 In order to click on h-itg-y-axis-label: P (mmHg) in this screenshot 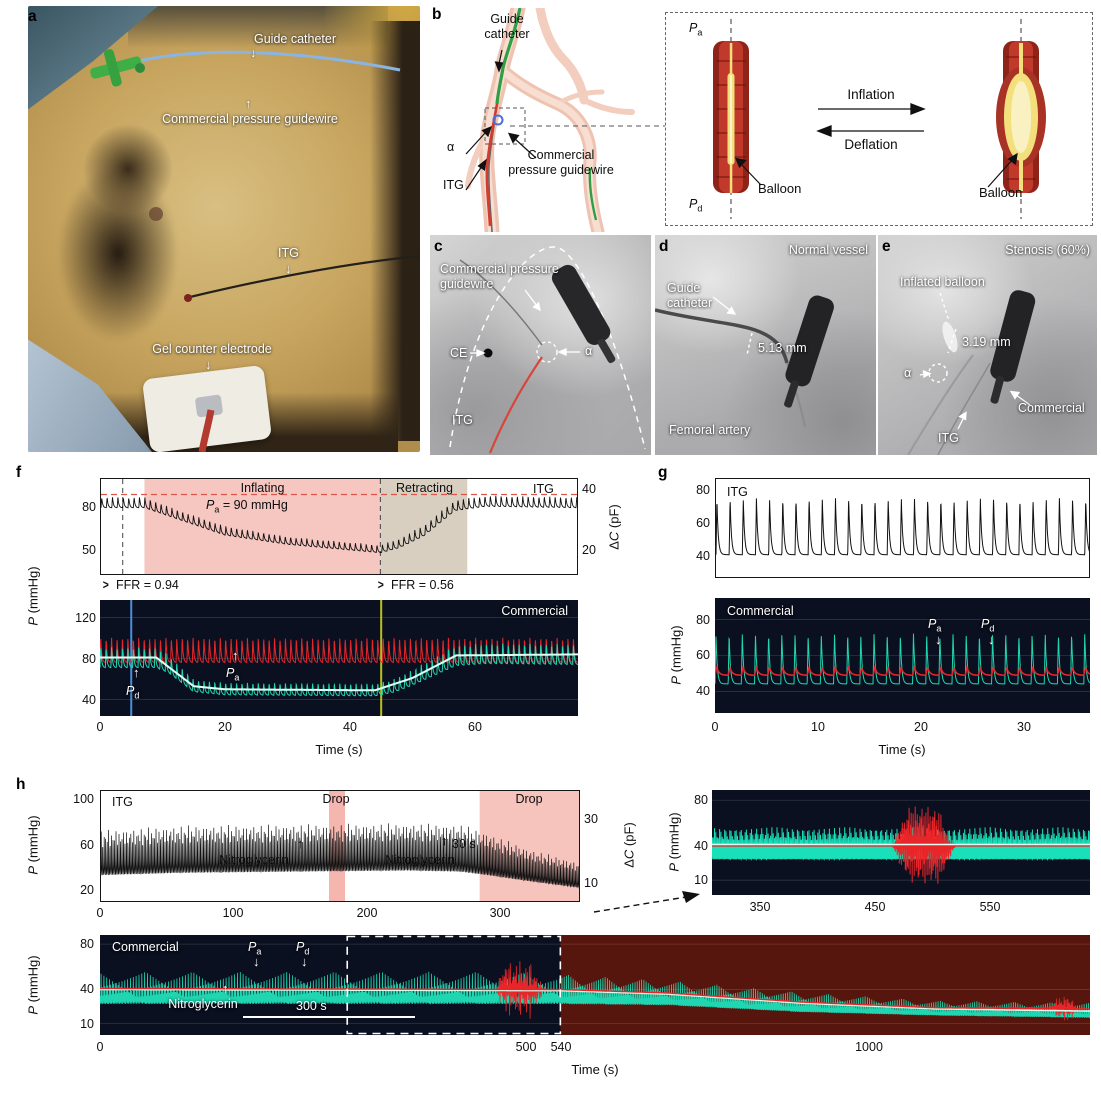, I will do `click(33, 845)`.